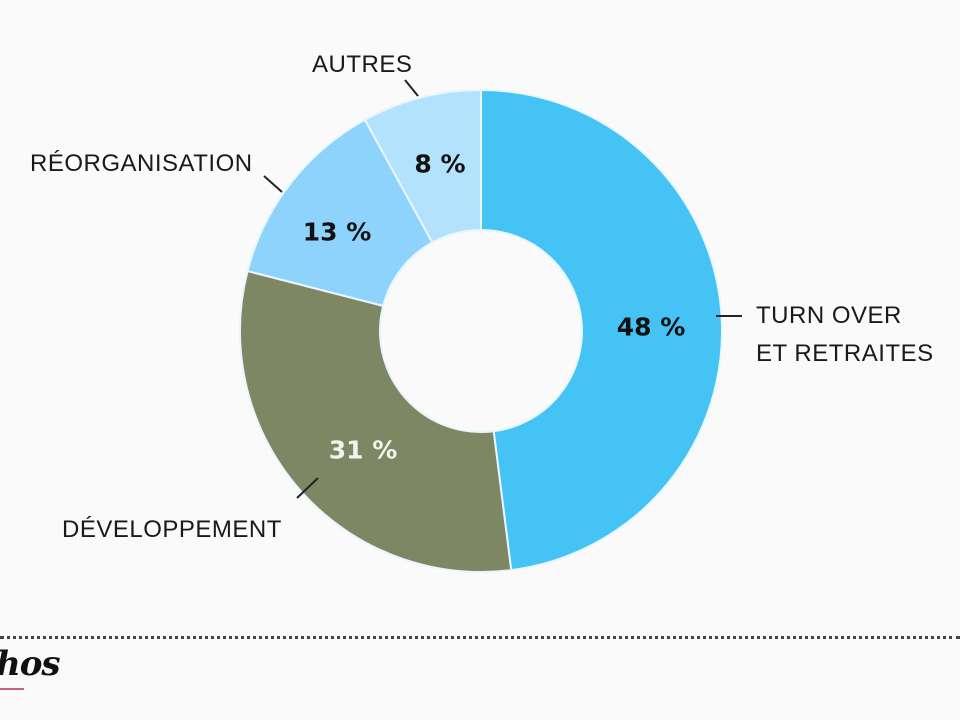  I want to click on label-turnover-line1: TURN OVER, so click(829, 315).